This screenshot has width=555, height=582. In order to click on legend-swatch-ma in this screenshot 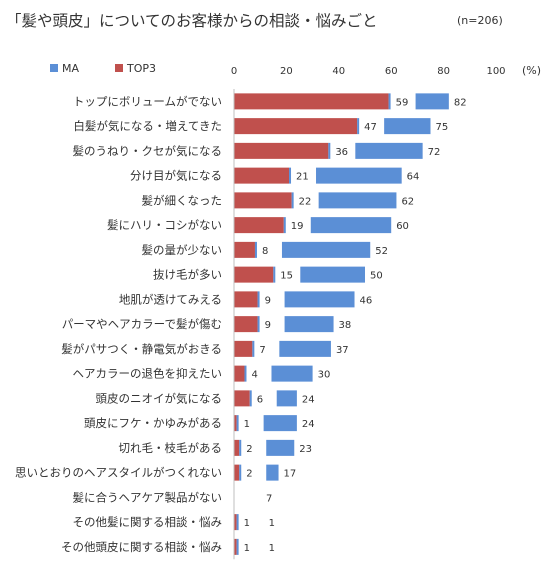, I will do `click(54, 68)`.